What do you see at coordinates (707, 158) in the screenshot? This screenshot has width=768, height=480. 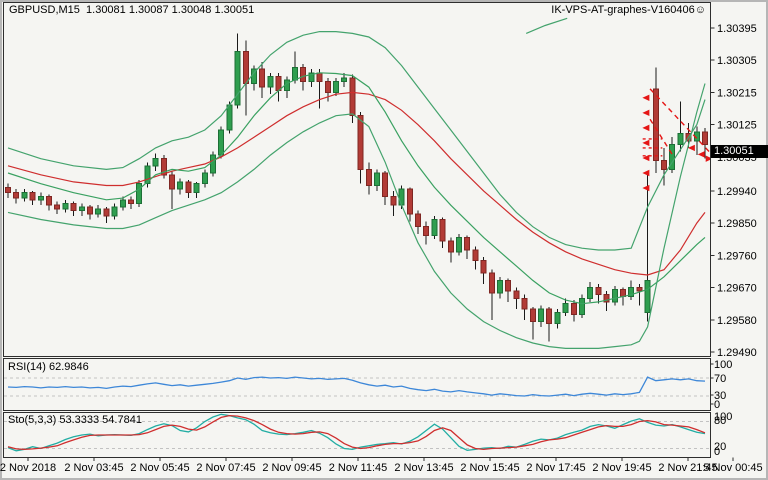 I see `red-right-arrow-marker` at bounding box center [707, 158].